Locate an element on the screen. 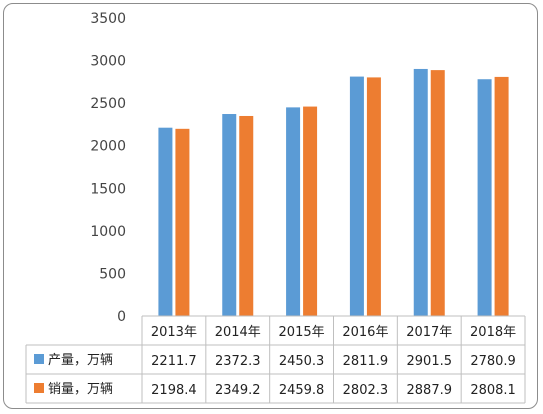 This screenshot has height=414, width=543. category-label: 2013年 is located at coordinates (174, 332).